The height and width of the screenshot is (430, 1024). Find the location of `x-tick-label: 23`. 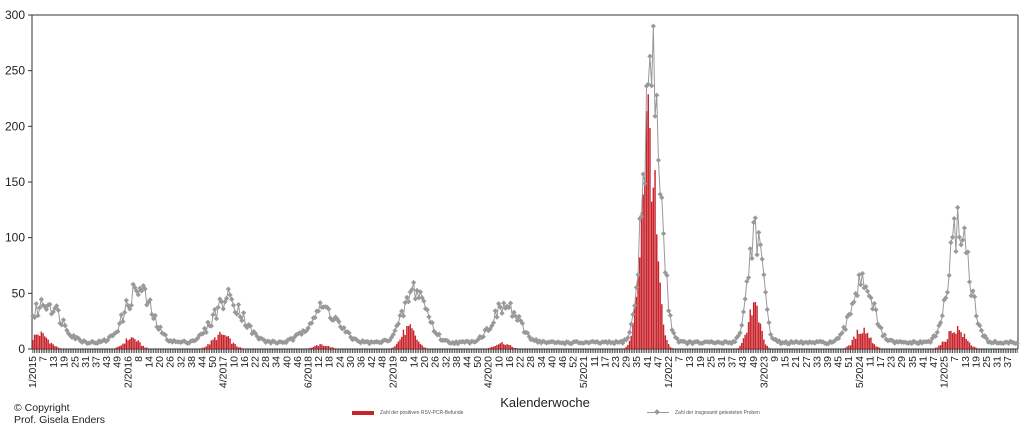

x-tick-label: 23 is located at coordinates (616, 362).